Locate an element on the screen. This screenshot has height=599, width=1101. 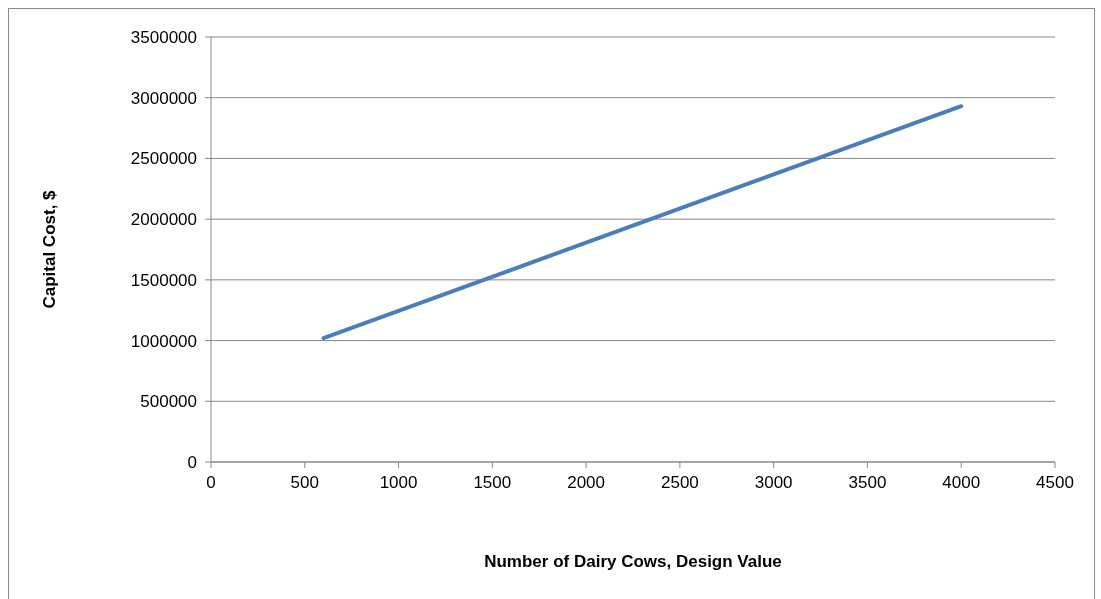
y-tick-label: 1500000 is located at coordinates (163, 280).